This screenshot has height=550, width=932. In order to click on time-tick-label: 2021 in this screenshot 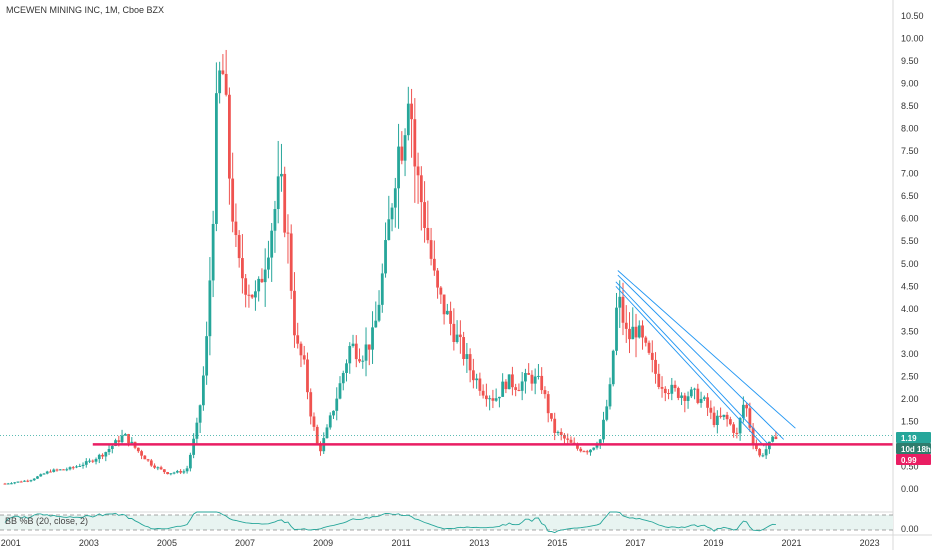, I will do `click(791, 543)`.